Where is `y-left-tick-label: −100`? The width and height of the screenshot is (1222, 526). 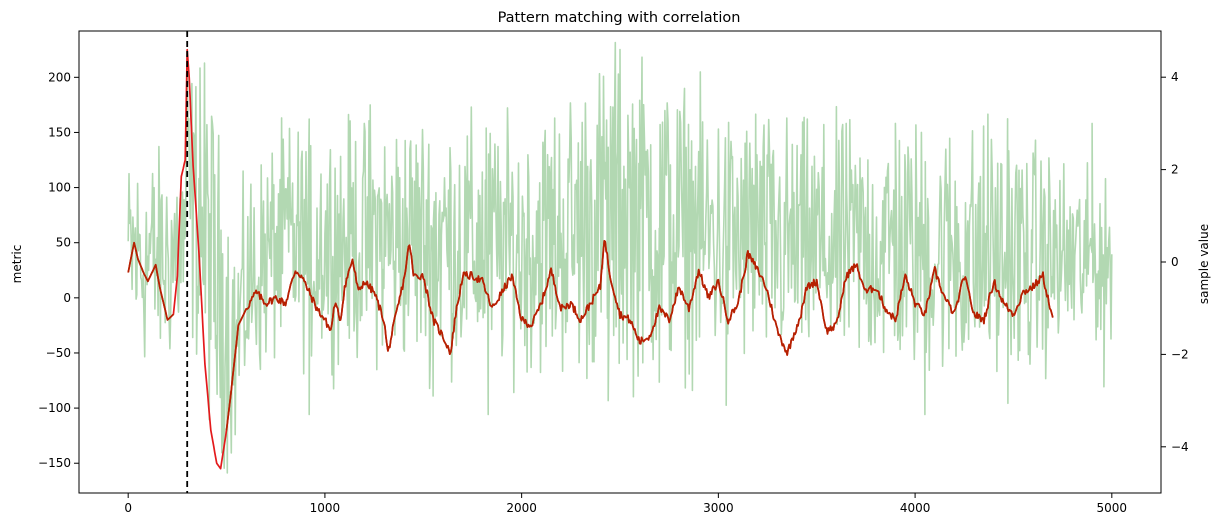
y-left-tick-label: −100 is located at coordinates (54, 408).